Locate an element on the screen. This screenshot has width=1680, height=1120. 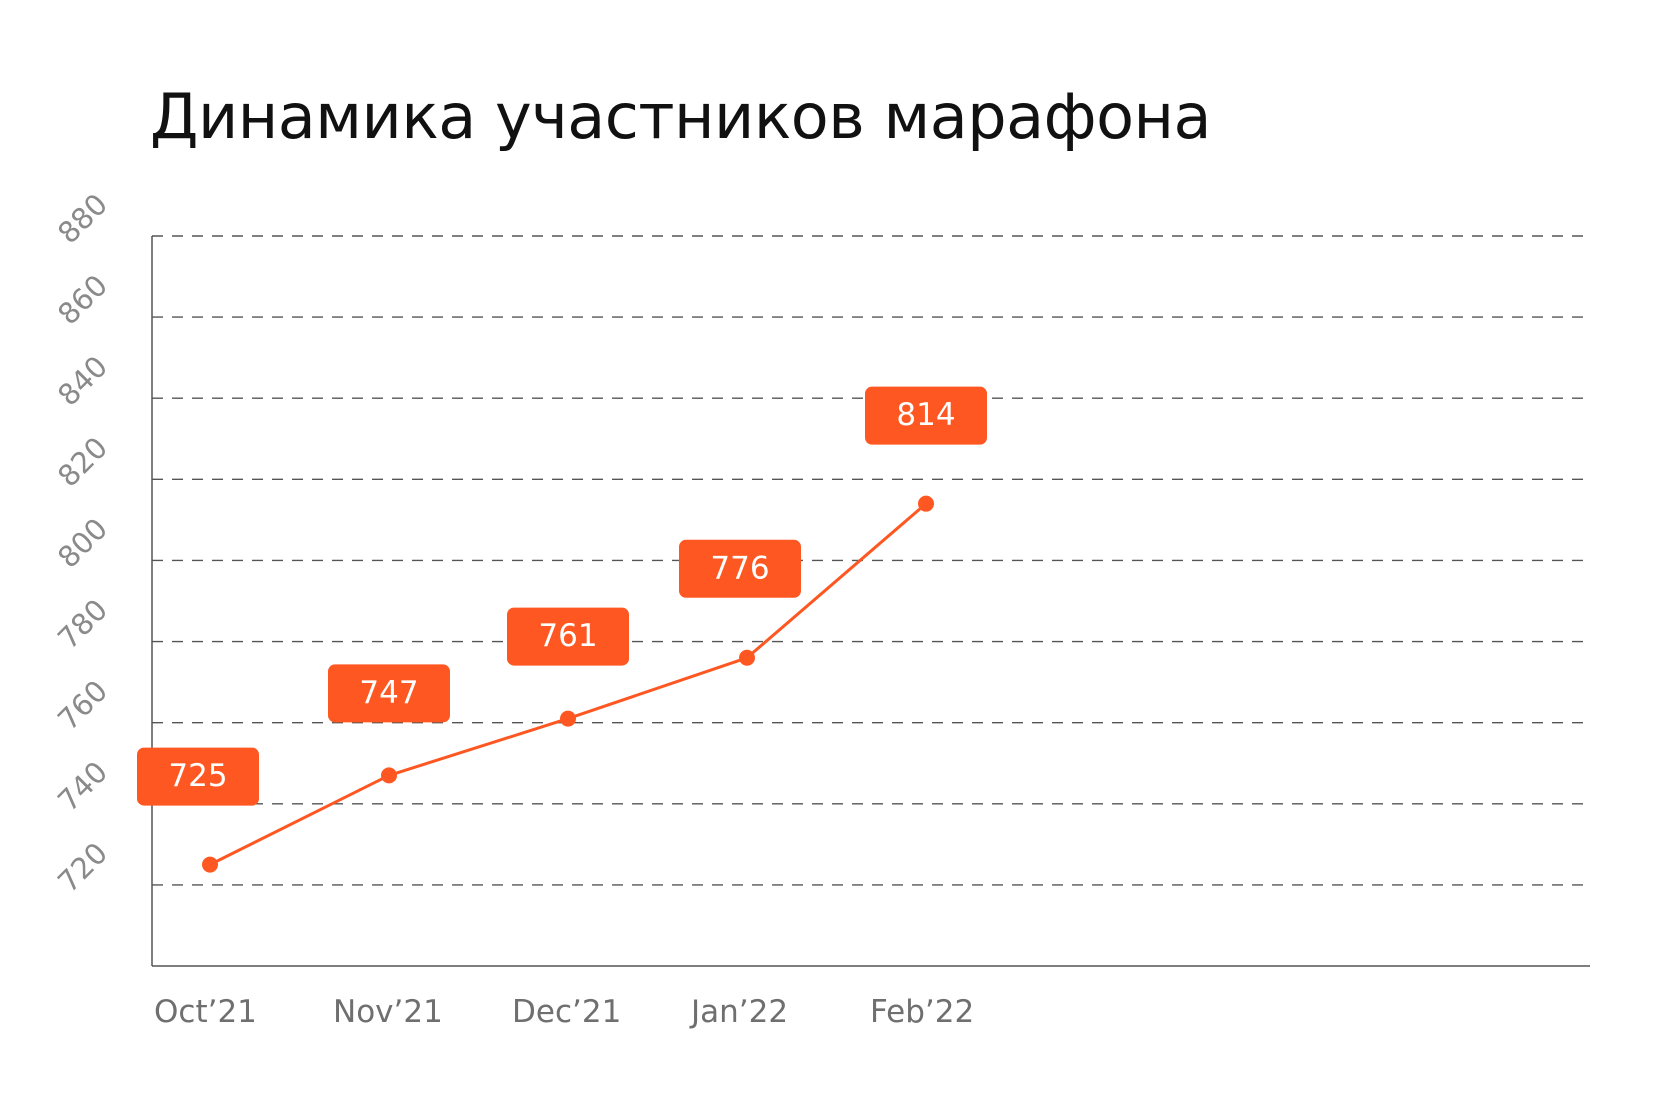
x-axis: Oct’21 Nov’21 Dec’21 Jan’22 Feb’22 is located at coordinates (871, 997).